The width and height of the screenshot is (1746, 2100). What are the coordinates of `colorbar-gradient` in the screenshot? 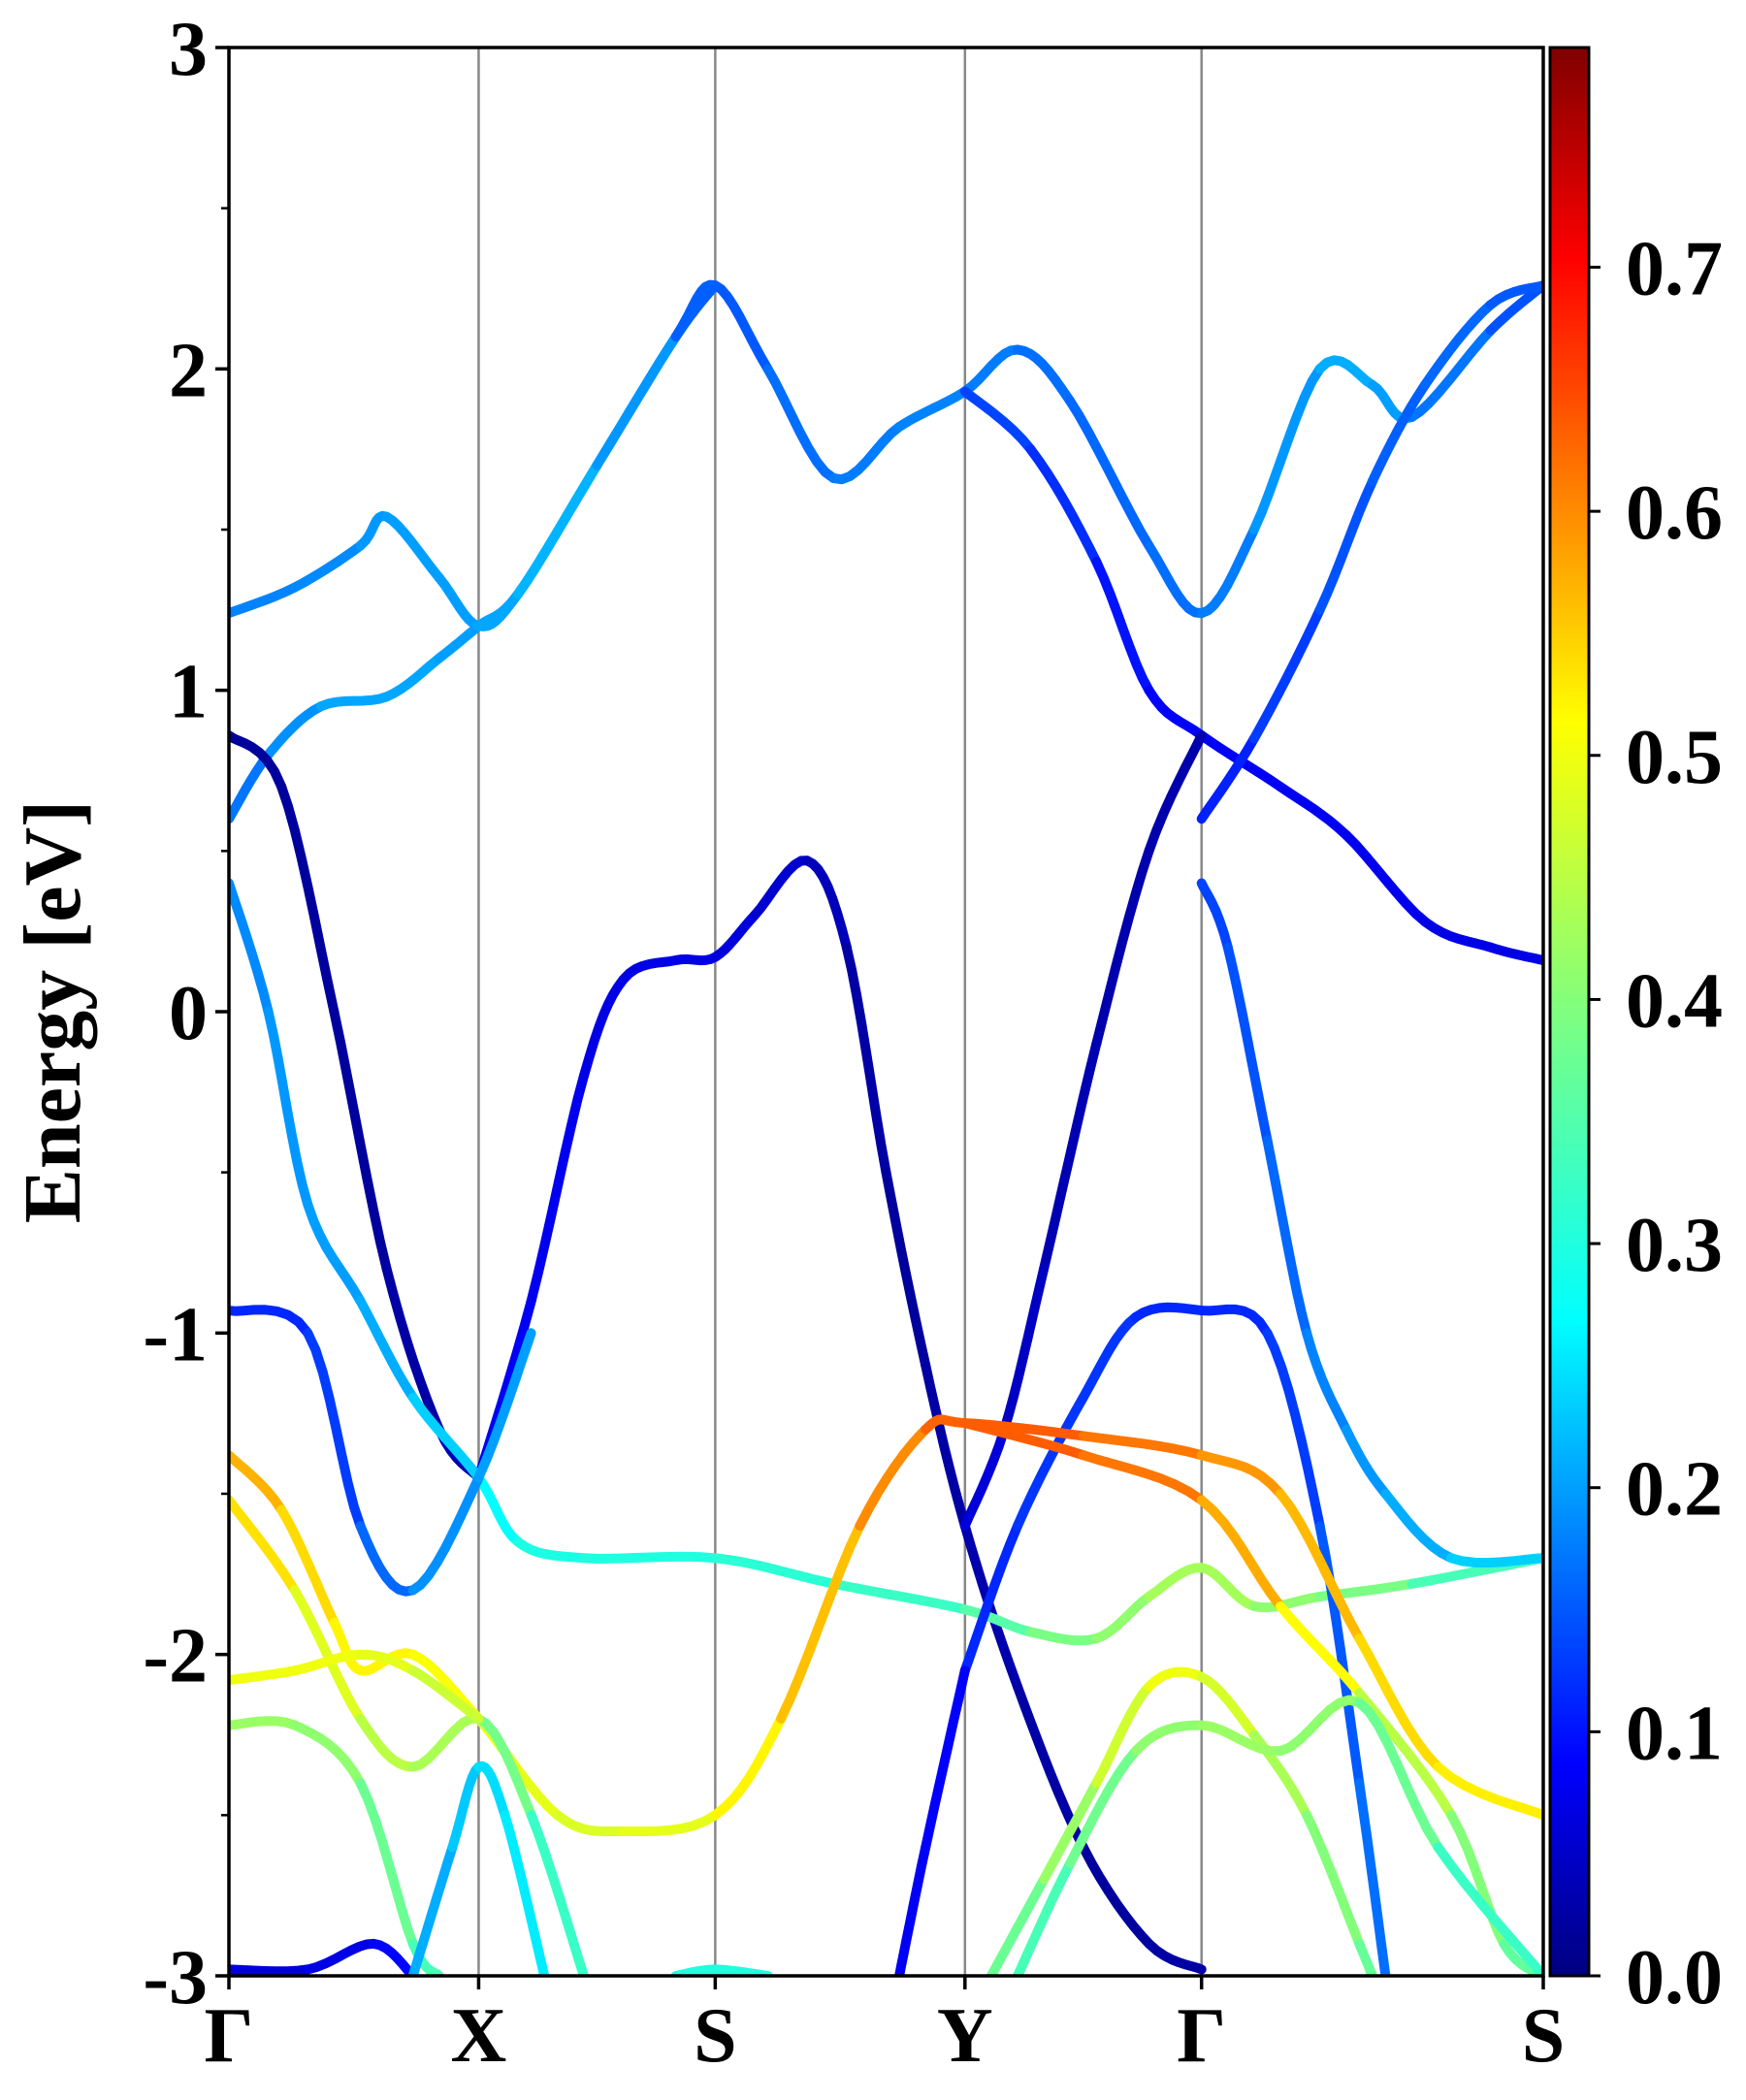 It's located at (1569, 1012).